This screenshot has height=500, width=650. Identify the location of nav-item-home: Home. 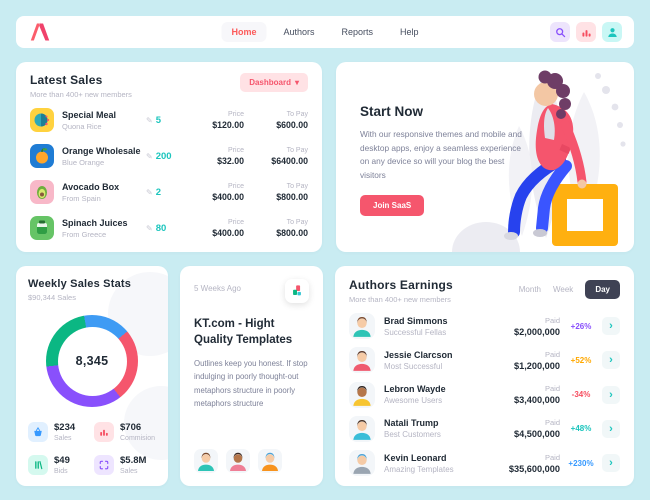
(244, 32).